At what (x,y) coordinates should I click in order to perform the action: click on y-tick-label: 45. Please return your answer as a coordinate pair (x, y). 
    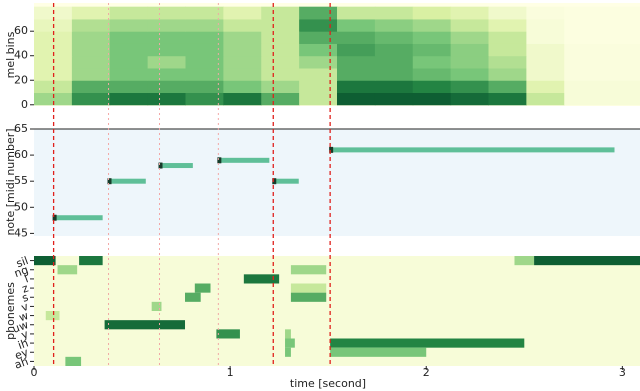
    Looking at the image, I should click on (21, 232).